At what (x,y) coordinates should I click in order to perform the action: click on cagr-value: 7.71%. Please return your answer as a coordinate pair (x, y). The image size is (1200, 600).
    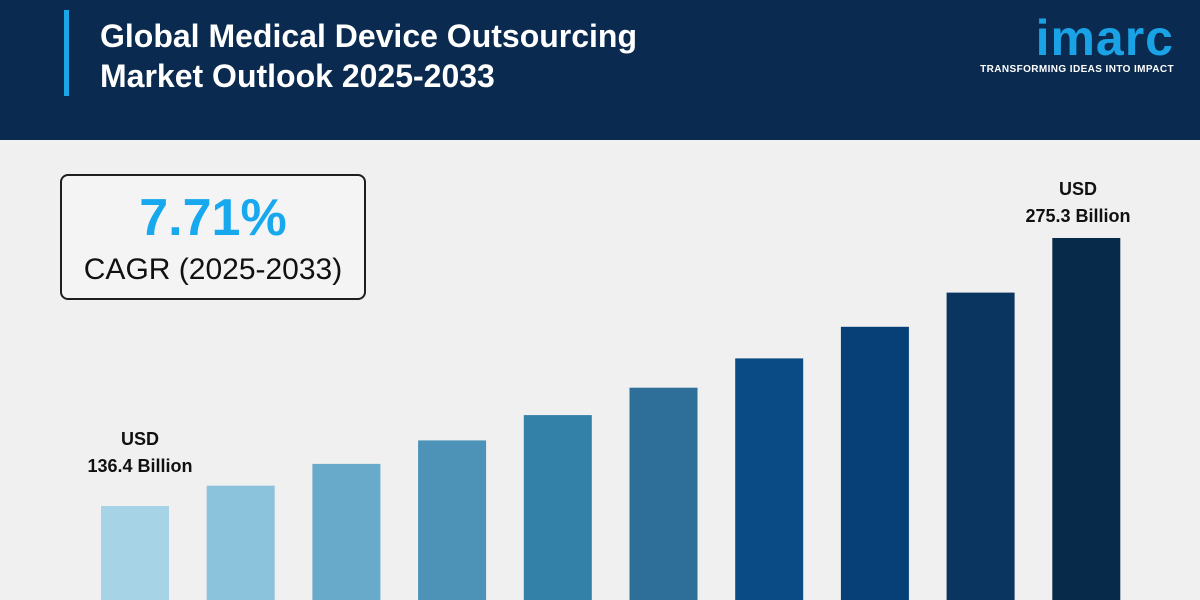
    Looking at the image, I should click on (213, 218).